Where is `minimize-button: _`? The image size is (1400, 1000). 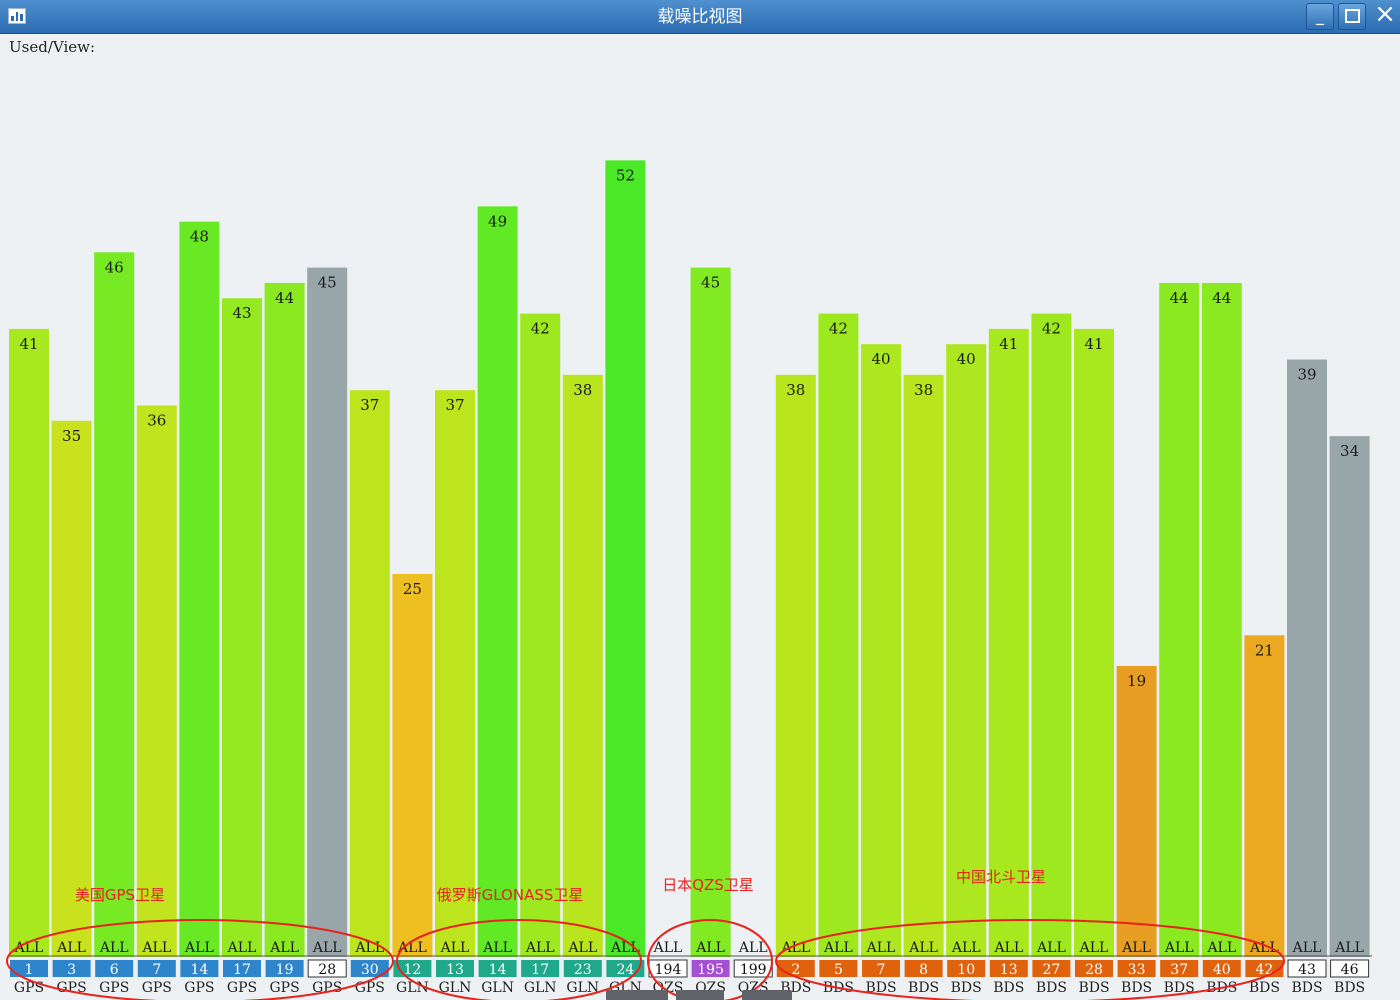
minimize-button: _ is located at coordinates (1320, 16).